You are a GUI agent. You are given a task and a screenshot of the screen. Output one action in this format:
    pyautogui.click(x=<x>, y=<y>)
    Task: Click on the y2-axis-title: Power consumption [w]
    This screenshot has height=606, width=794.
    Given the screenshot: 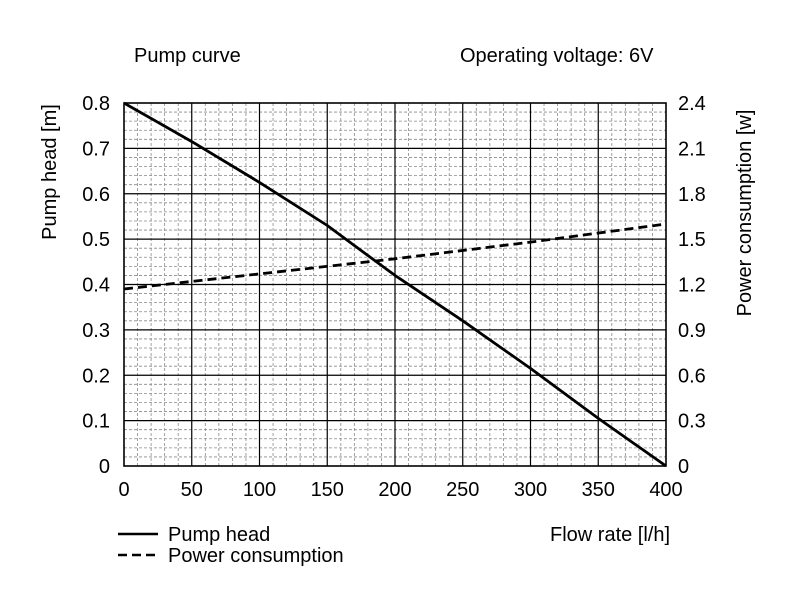 What is the action you would take?
    pyautogui.click(x=745, y=213)
    